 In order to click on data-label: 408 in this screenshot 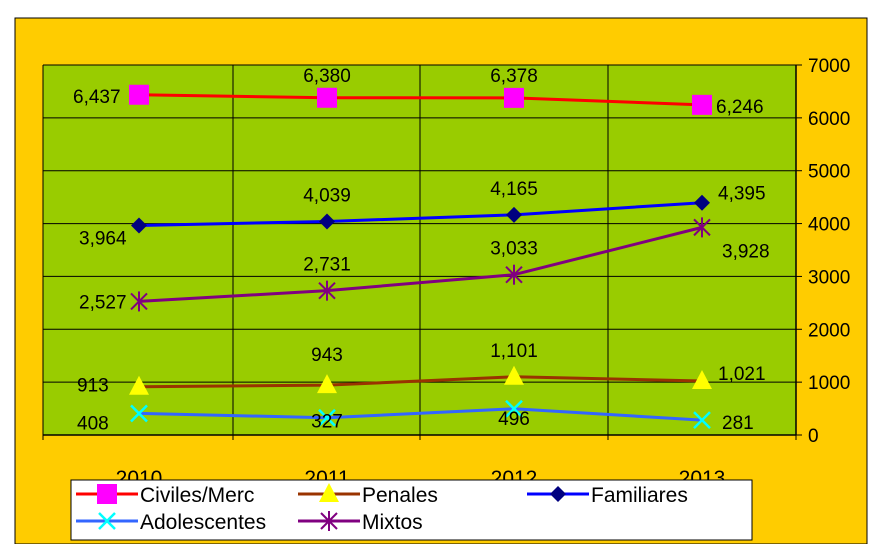, I will do `click(93, 423)`.